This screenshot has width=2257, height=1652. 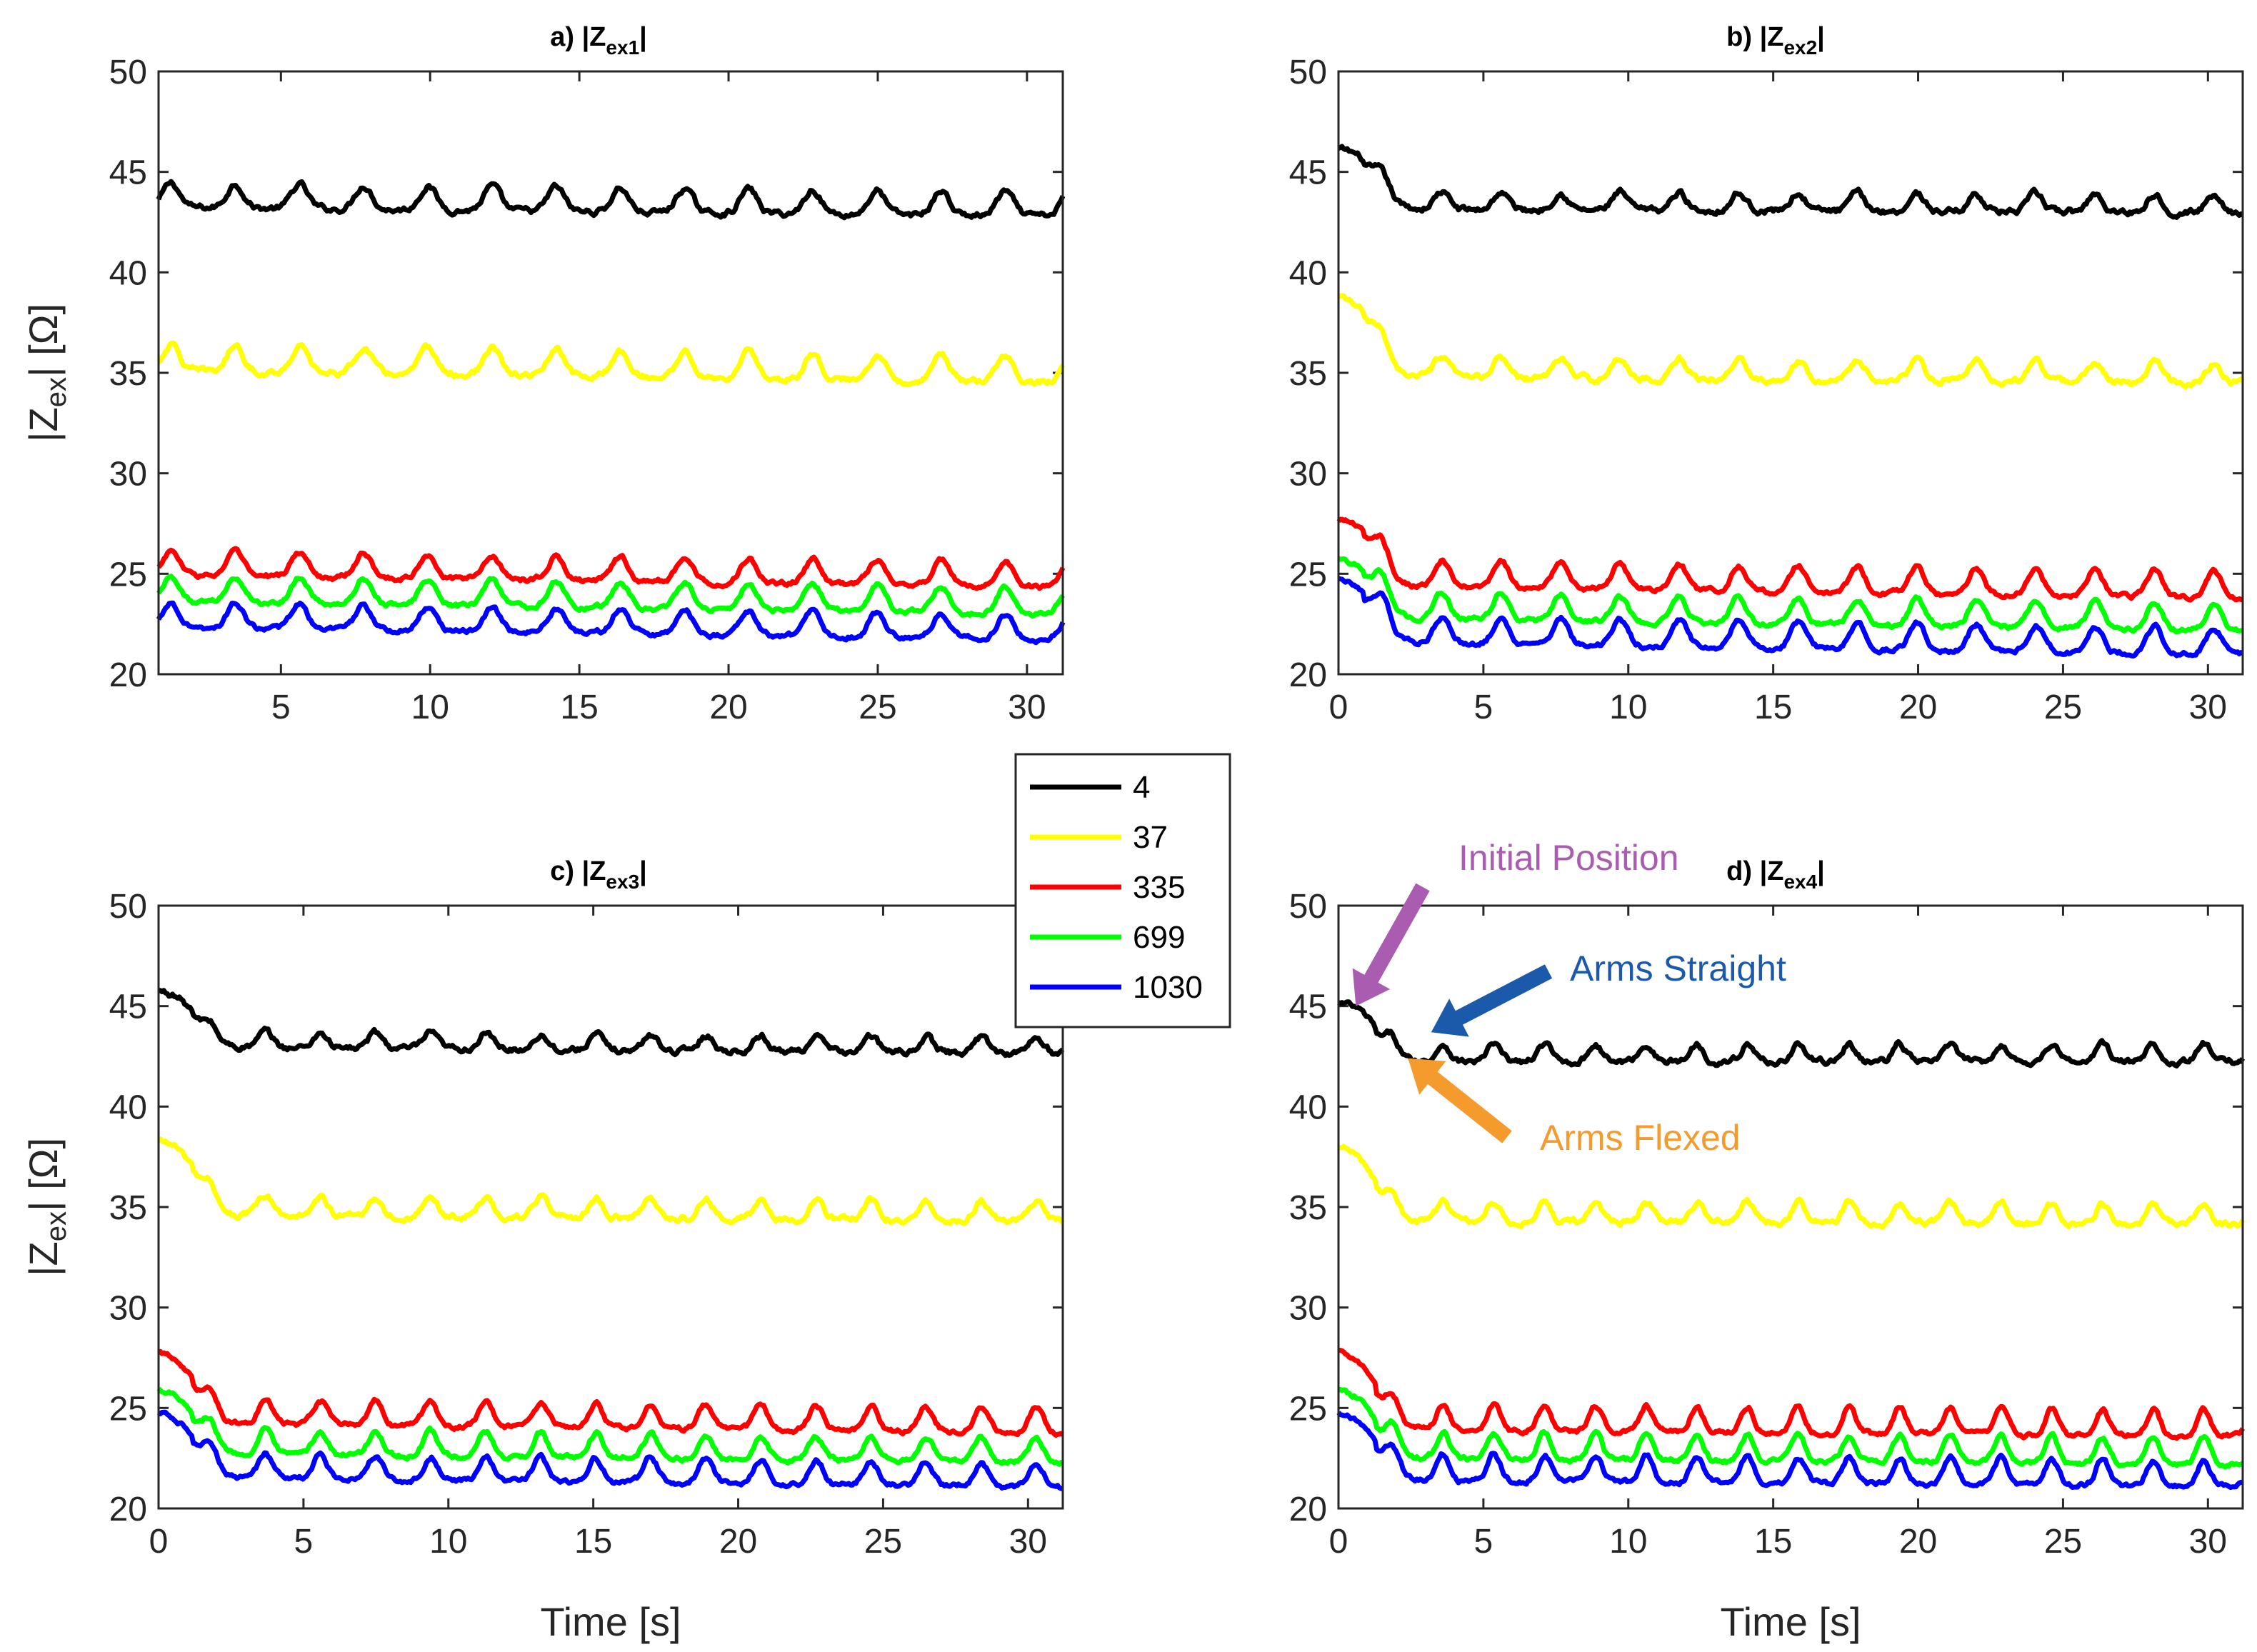 I want to click on legend: 4 37 335 699 1030, so click(x=1122, y=891).